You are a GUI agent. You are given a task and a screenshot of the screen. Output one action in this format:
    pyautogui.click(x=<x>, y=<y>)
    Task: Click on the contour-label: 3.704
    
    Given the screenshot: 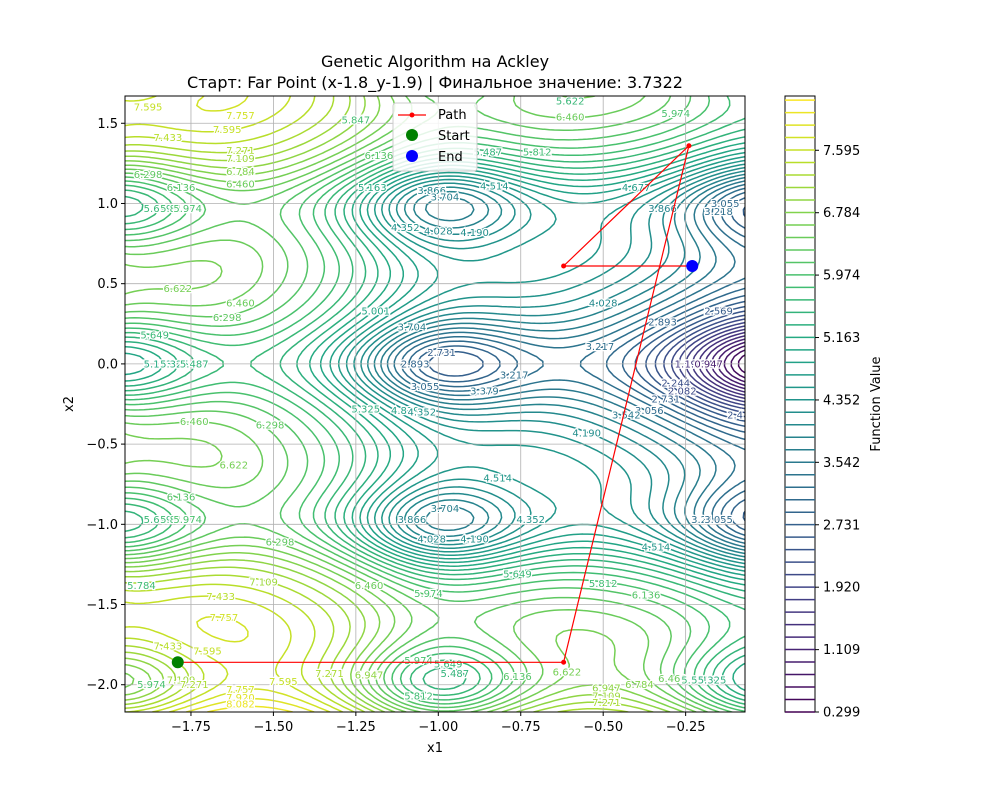 What is the action you would take?
    pyautogui.click(x=445, y=509)
    